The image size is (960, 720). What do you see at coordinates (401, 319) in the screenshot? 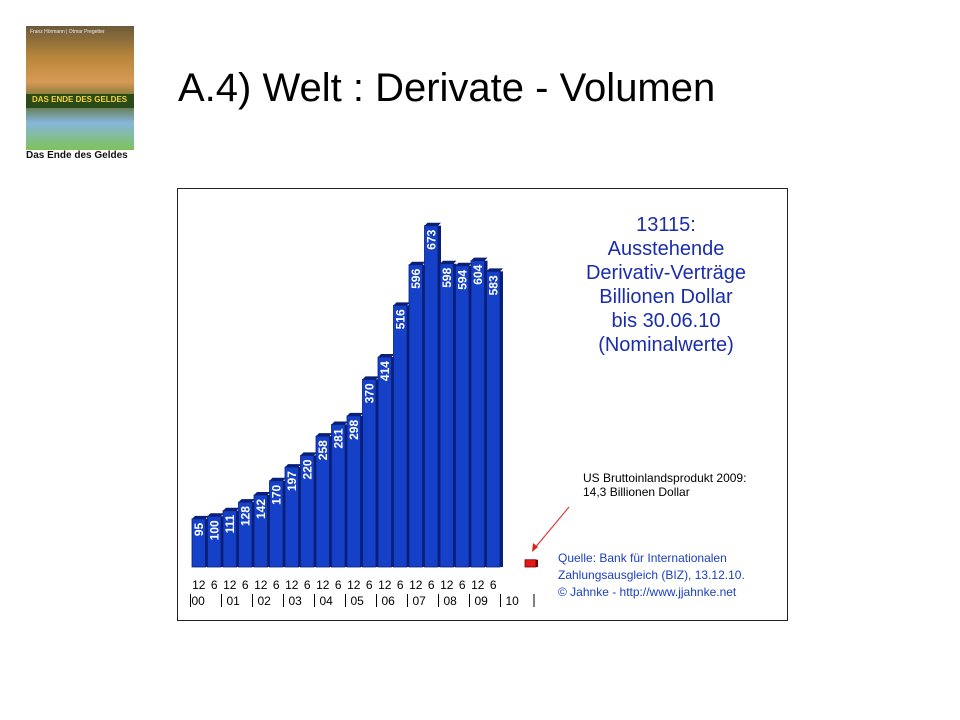
I see `bar-label-13: 516` at bounding box center [401, 319].